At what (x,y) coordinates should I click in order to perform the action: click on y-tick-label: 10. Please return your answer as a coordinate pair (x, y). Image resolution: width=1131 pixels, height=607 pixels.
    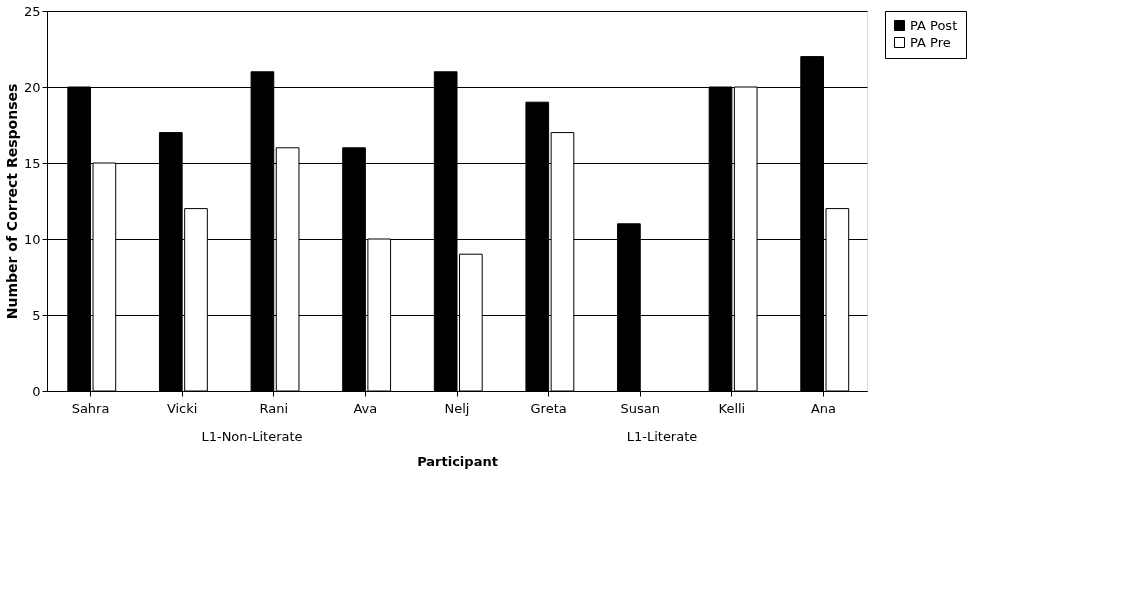
    Looking at the image, I should click on (32, 239).